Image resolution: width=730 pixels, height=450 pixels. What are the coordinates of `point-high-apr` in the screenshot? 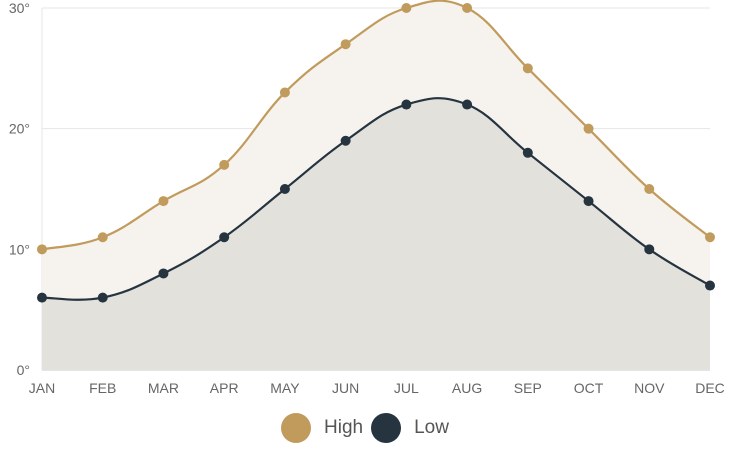 It's located at (224, 164).